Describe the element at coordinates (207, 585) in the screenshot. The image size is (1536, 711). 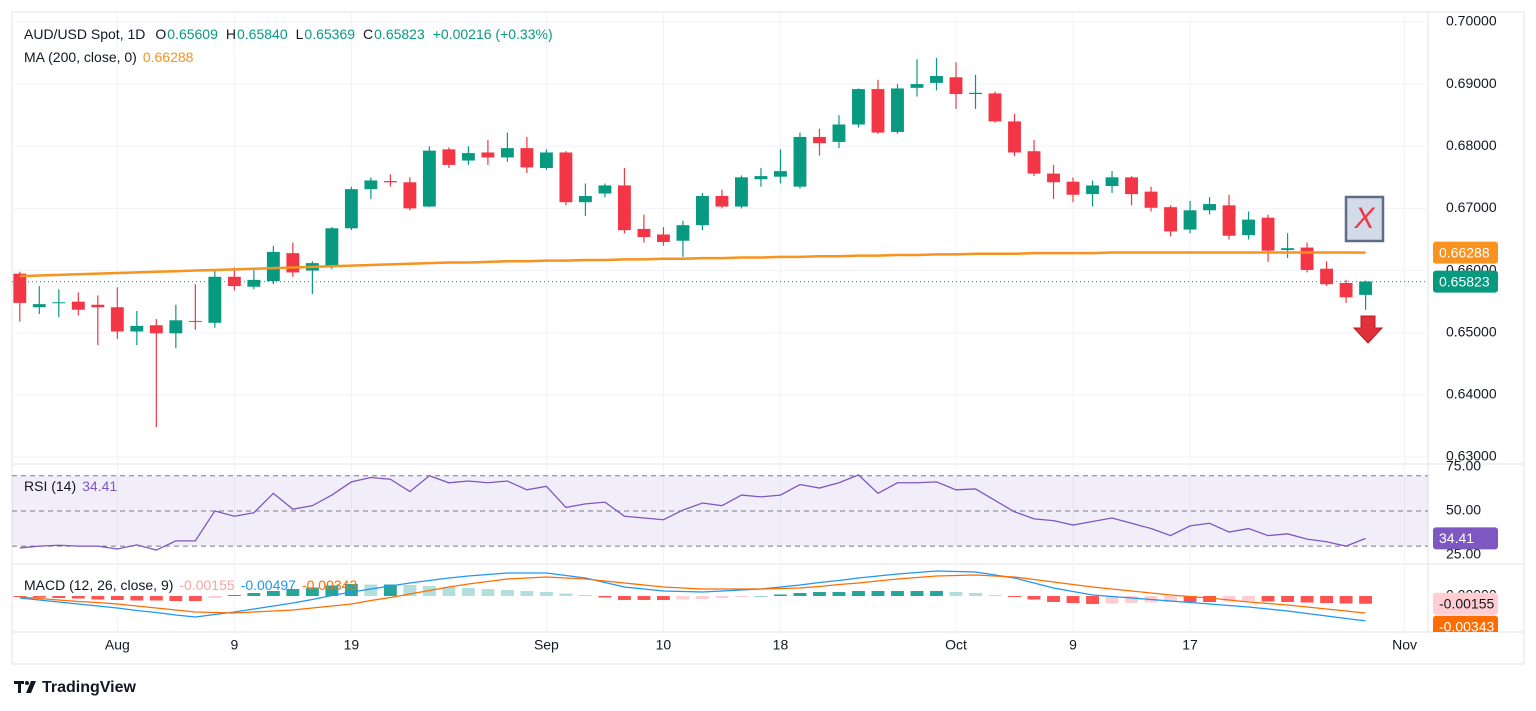
I see `legend-value: -0.00155` at that location.